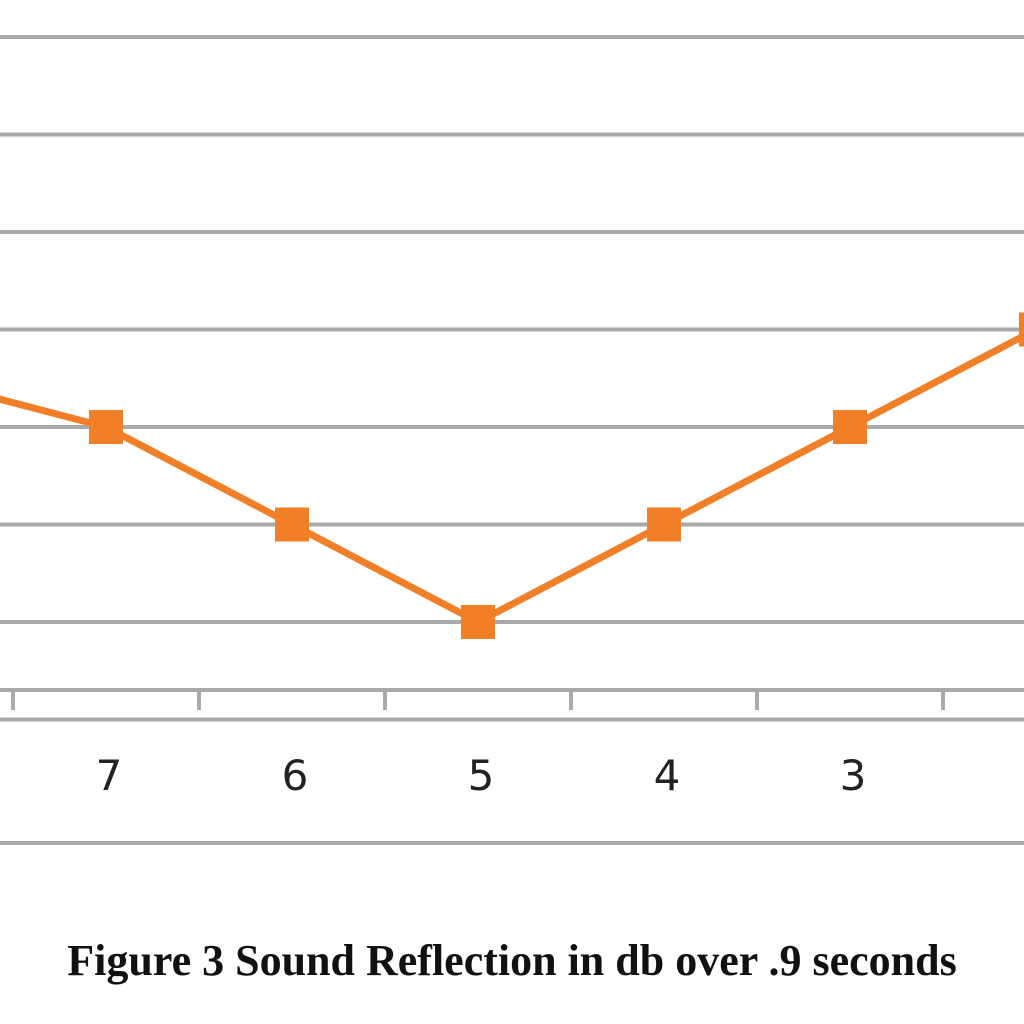 The image size is (1024, 1024). I want to click on x-tick-label: 7, so click(109, 775).